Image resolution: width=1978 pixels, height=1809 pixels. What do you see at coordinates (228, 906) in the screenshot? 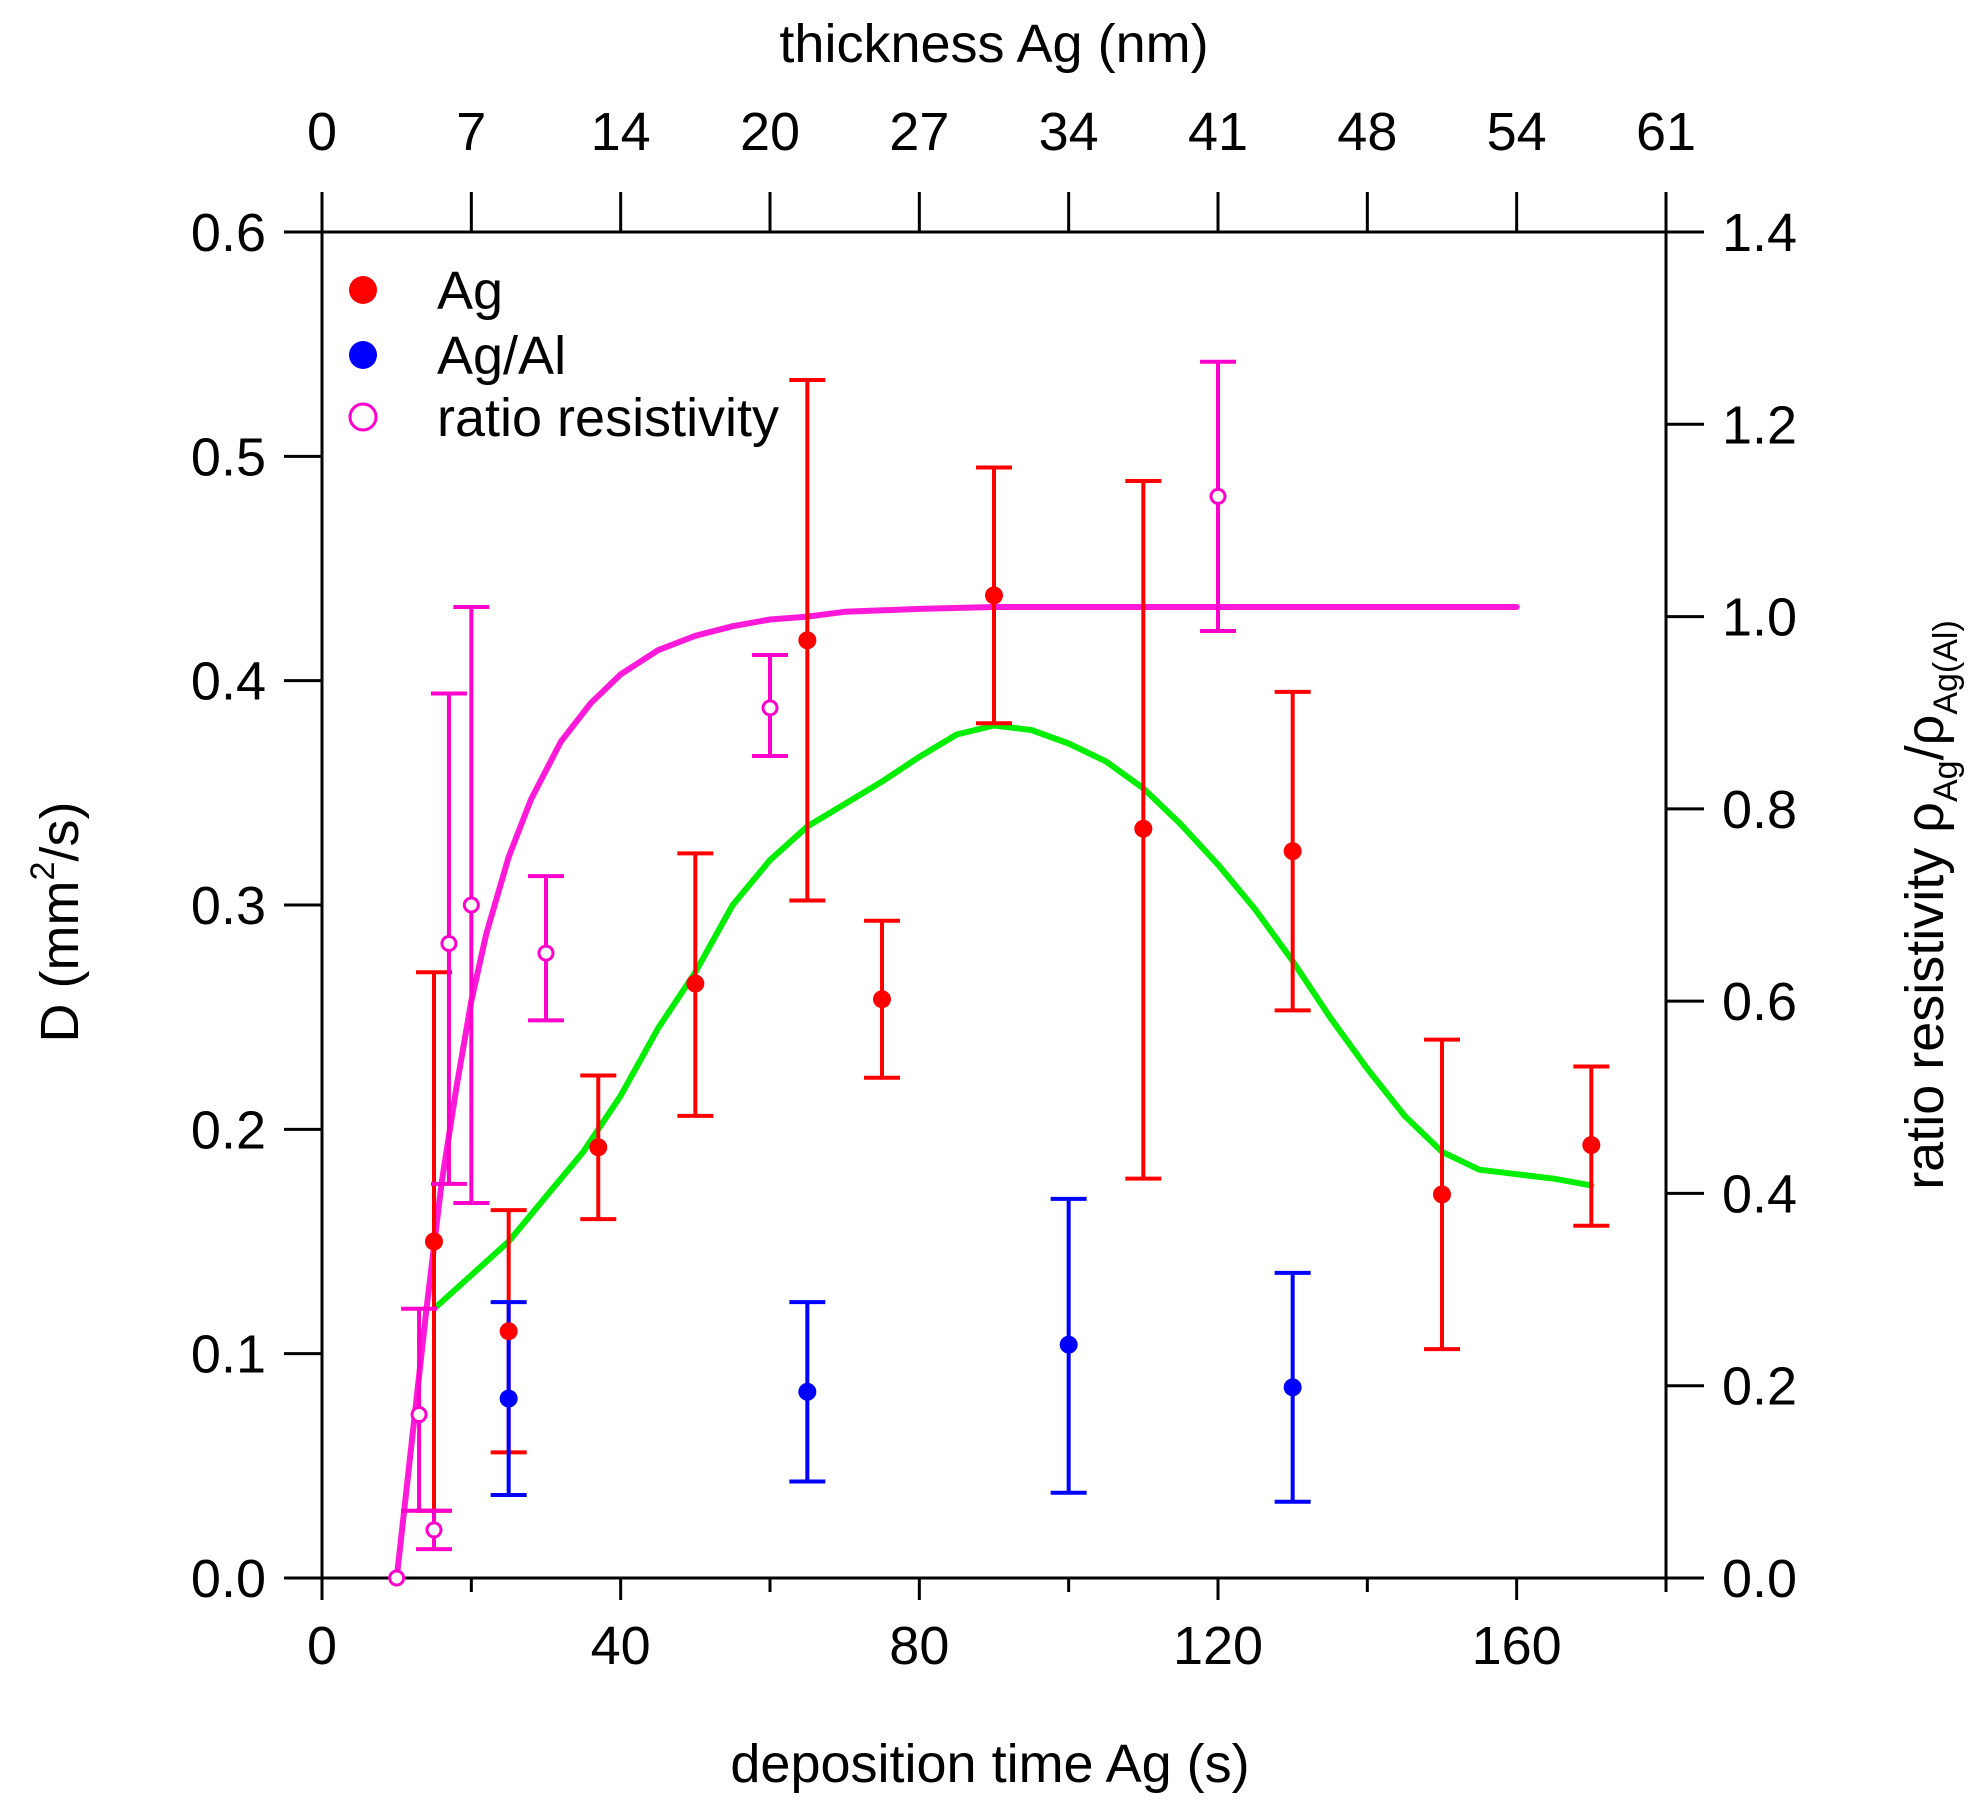
I see `y-left-tick-label: 0.3` at bounding box center [228, 906].